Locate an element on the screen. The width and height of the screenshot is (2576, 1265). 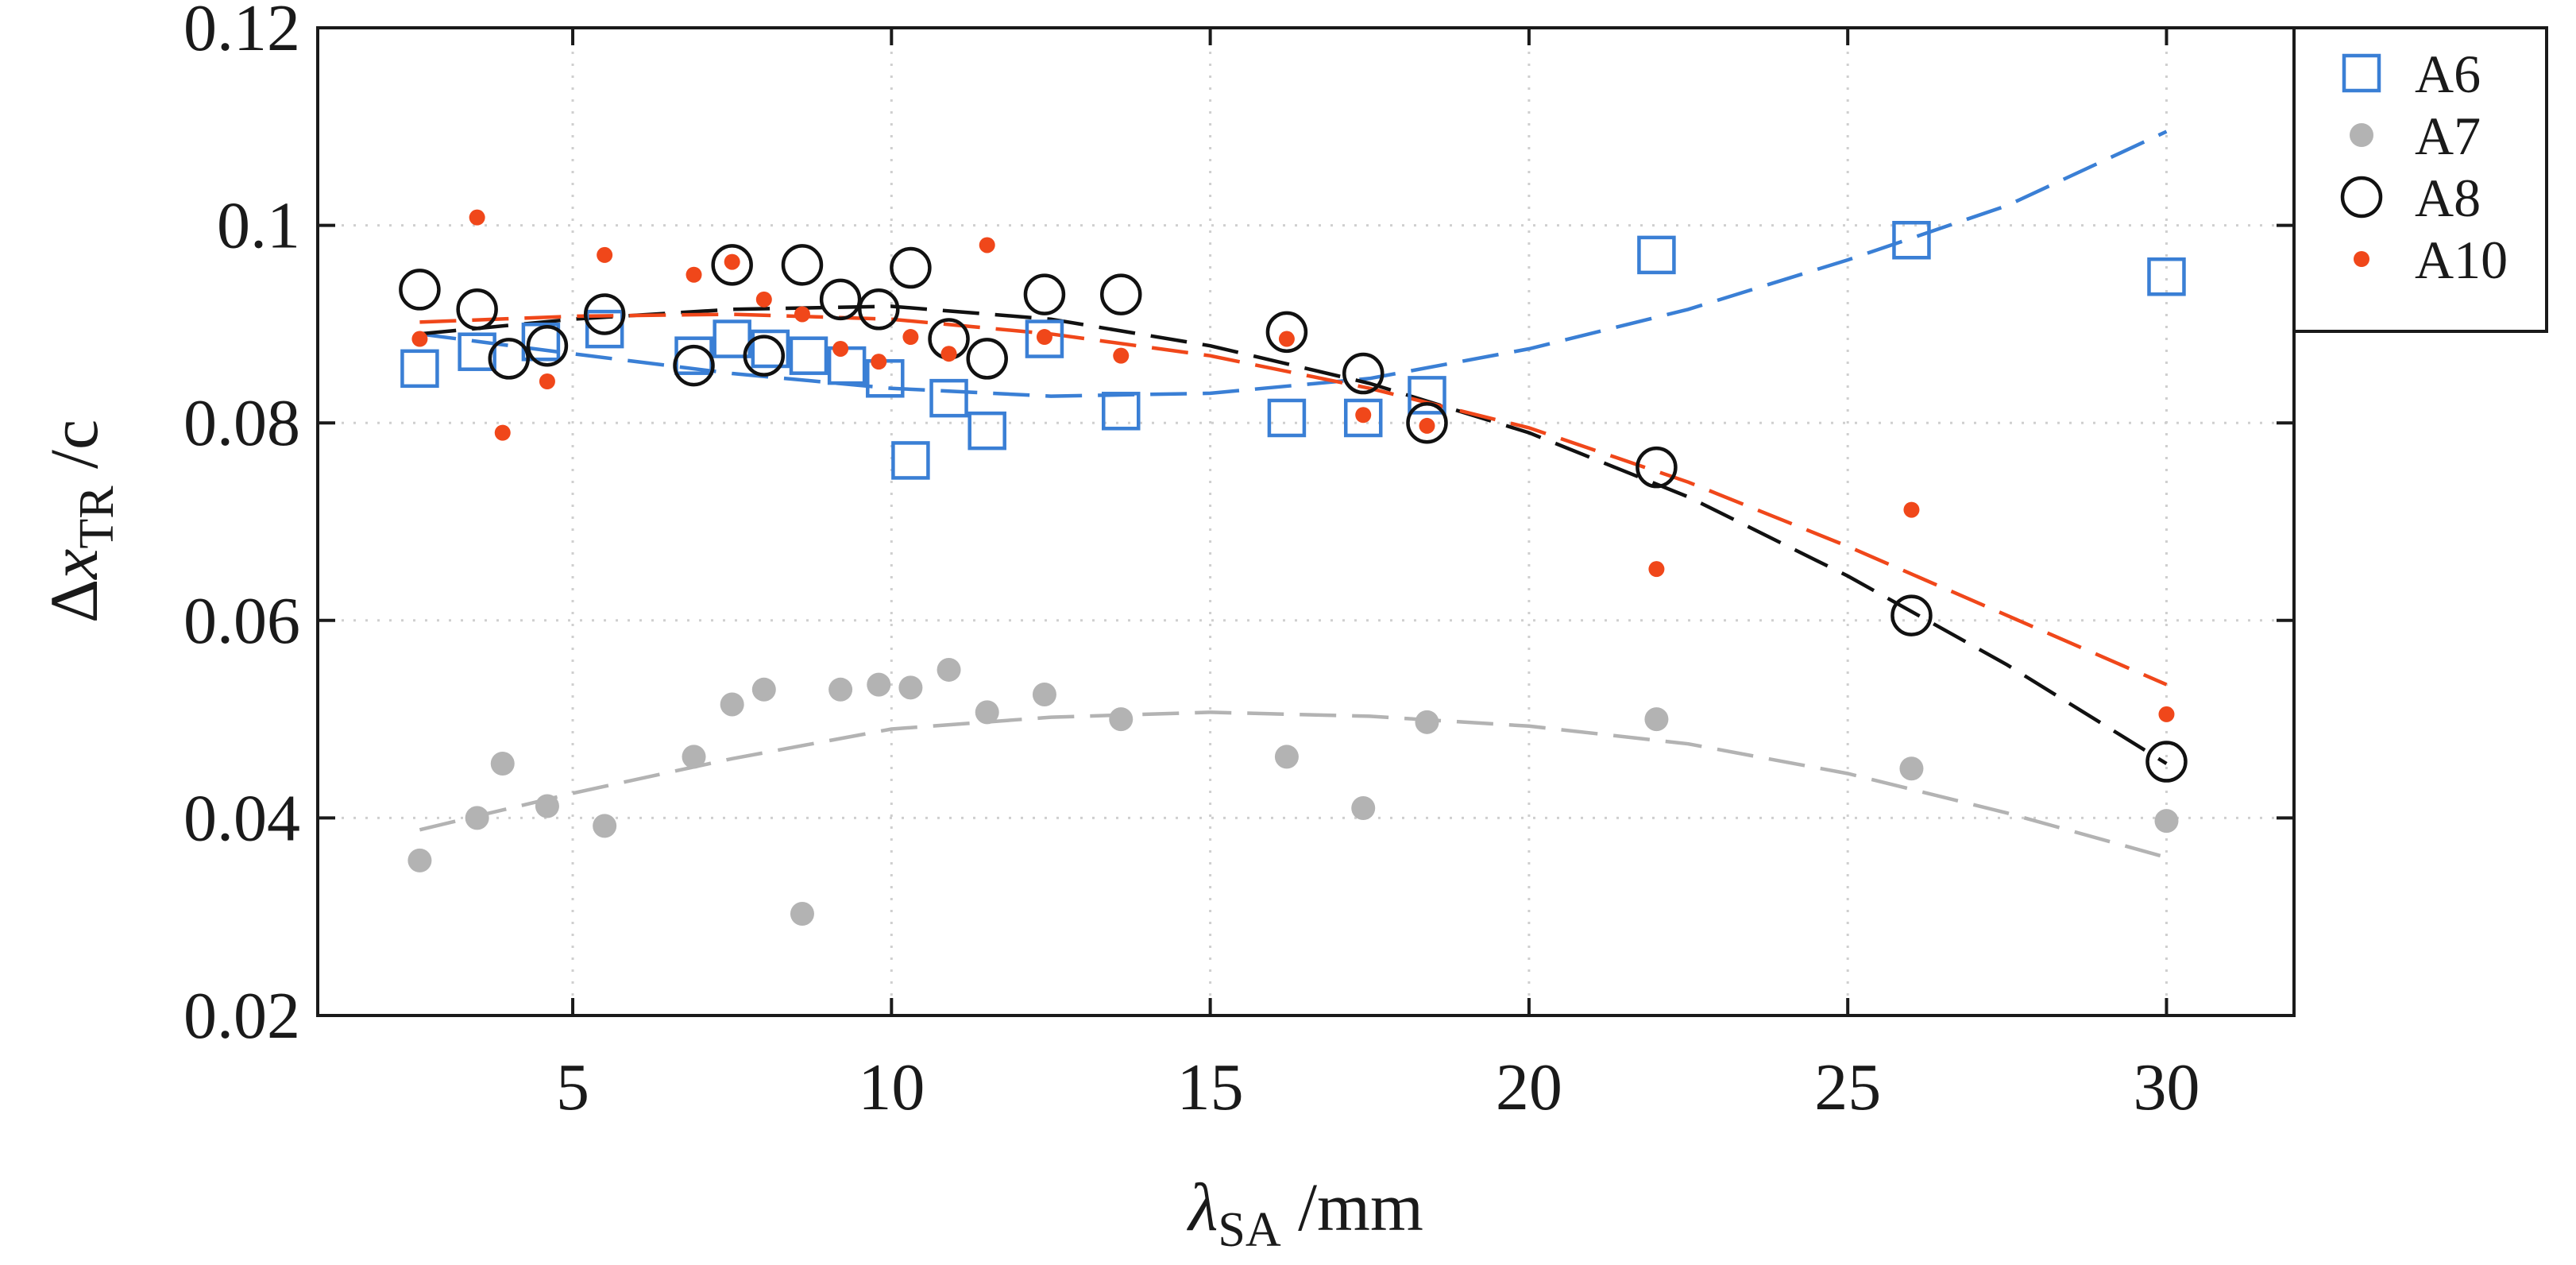
x-tick-label: 15 is located at coordinates (1210, 1087).